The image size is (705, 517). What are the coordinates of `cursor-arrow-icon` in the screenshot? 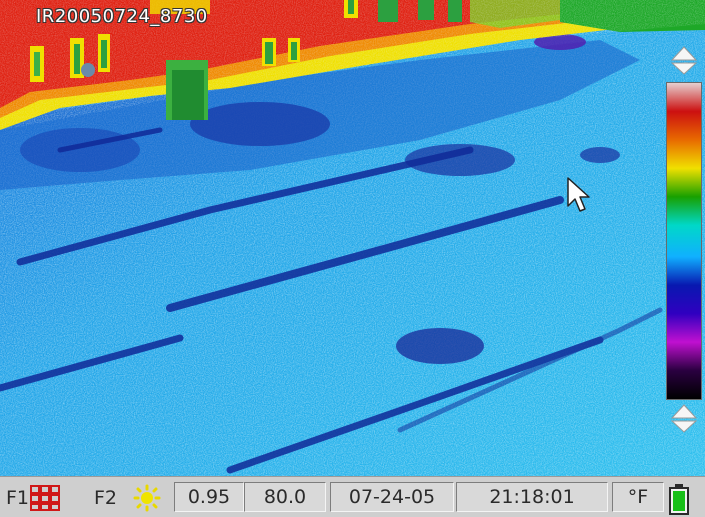 It's located at (578, 194).